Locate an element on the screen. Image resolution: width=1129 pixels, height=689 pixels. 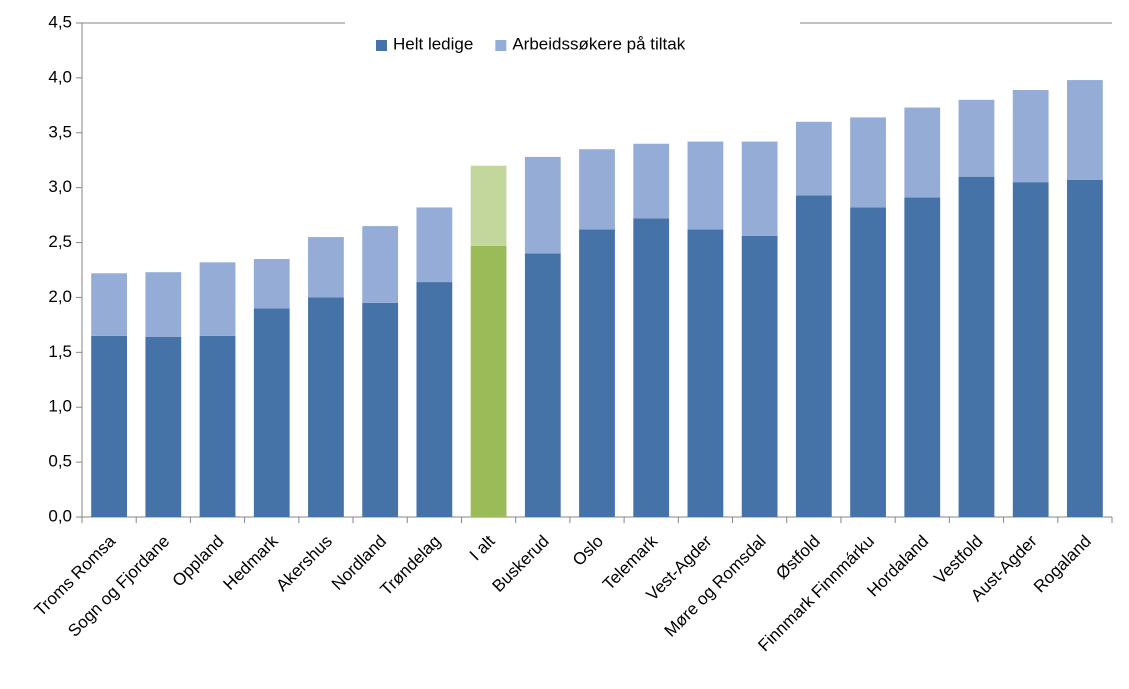
legend-box is located at coordinates (572, 42).